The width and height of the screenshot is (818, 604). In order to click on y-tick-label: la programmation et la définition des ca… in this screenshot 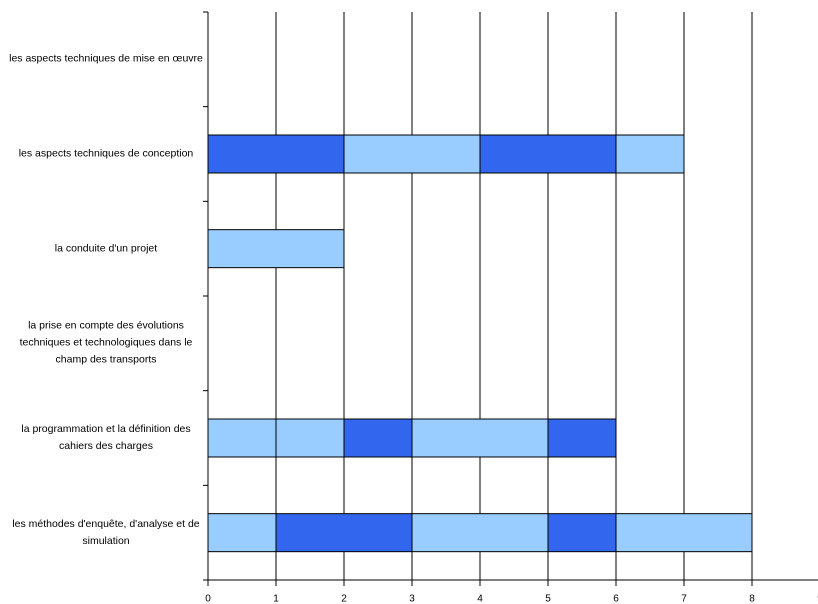, I will do `click(106, 437)`.